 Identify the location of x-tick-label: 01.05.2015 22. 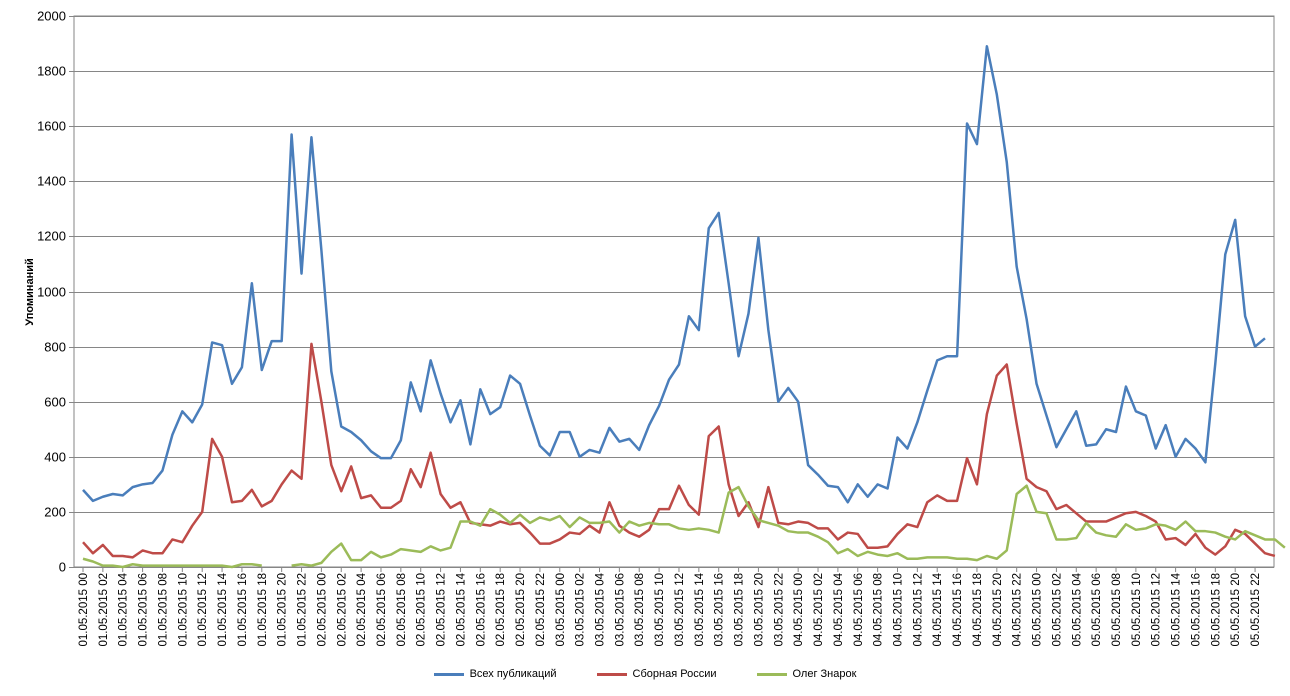
(303, 610).